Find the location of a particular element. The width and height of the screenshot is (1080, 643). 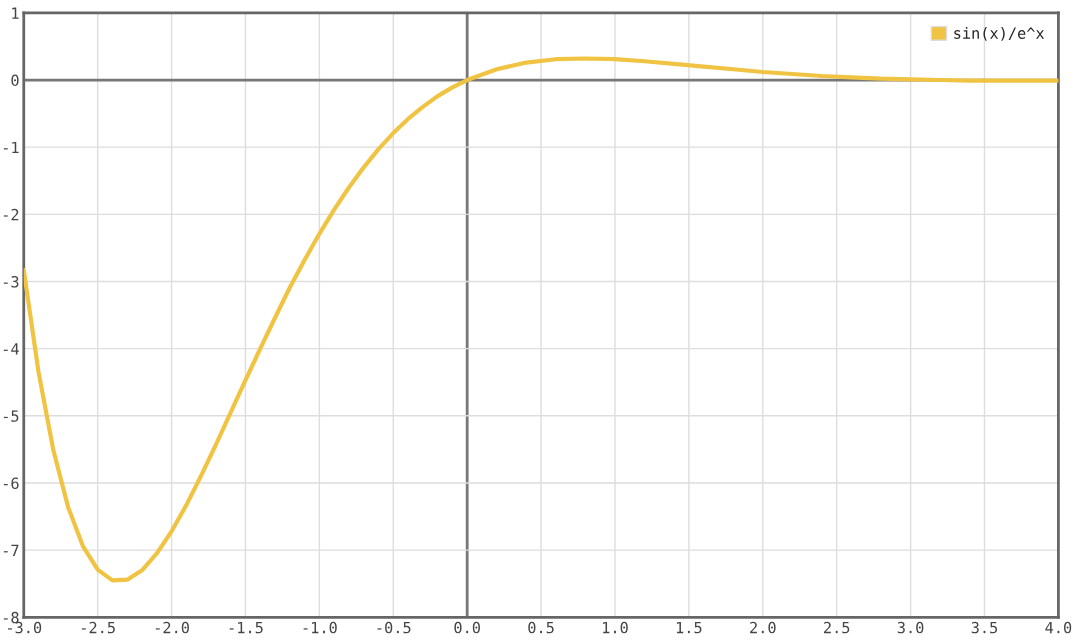

x-tick-label: 1.5 is located at coordinates (689, 628).